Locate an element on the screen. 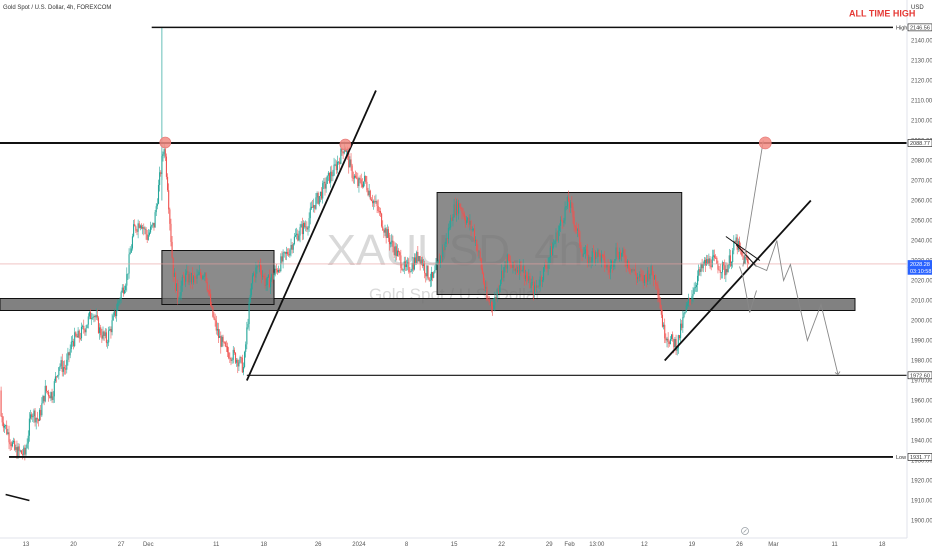  february-support is located at coordinates (738, 280).